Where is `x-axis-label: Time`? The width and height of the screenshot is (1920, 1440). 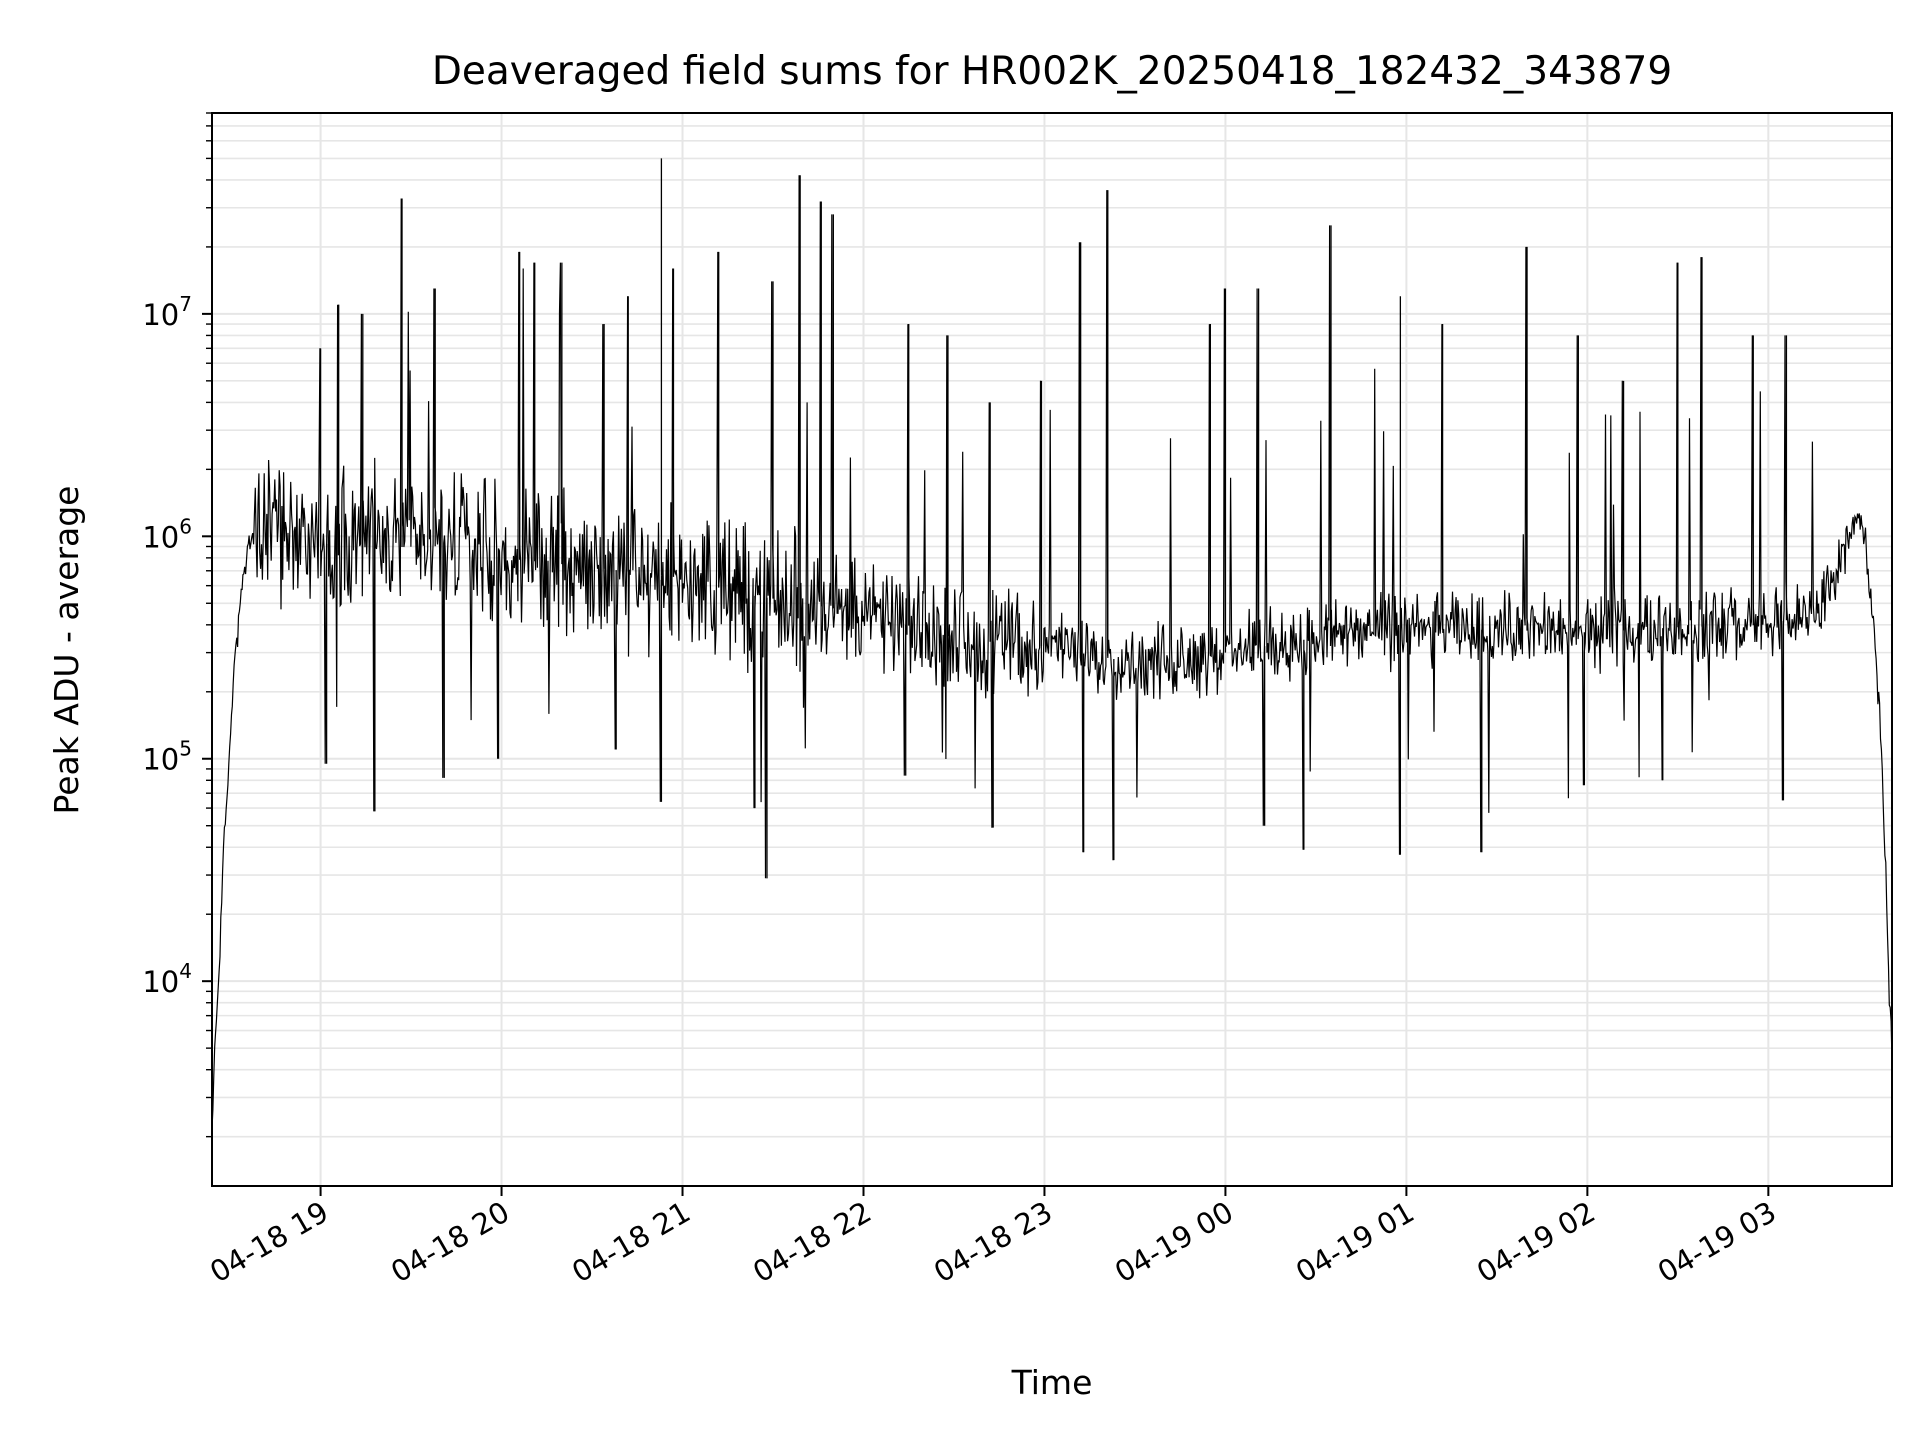 x-axis-label: Time is located at coordinates (1052, 1382).